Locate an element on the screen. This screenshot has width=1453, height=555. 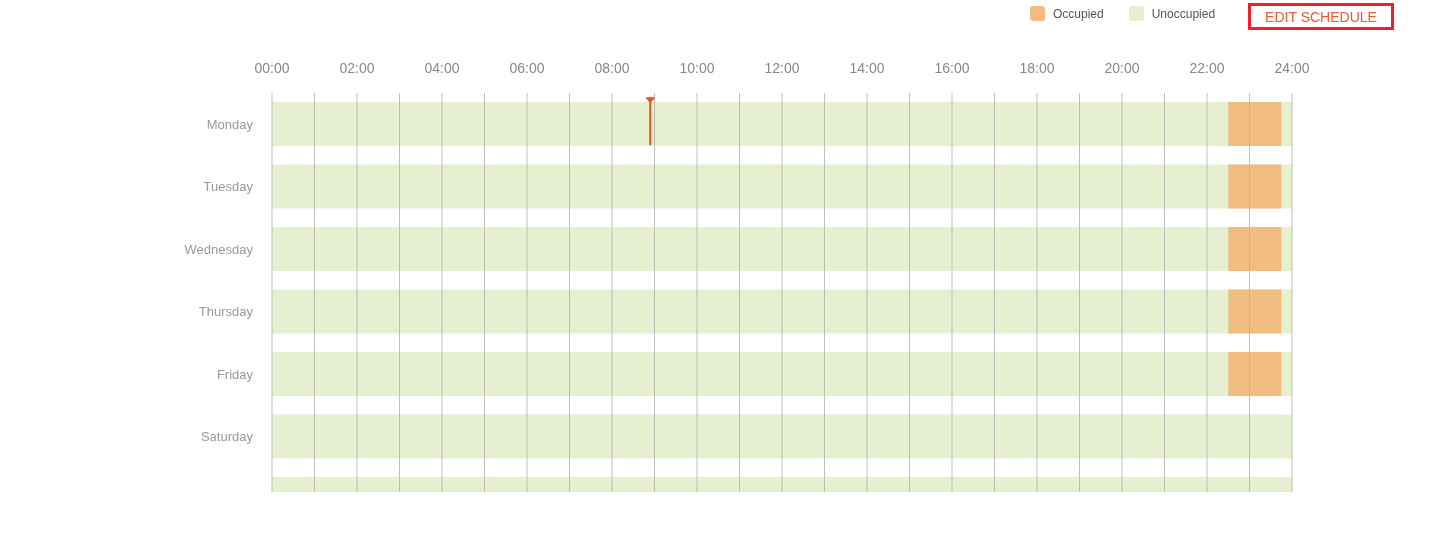
x-tick-label: 24:00 is located at coordinates (1292, 68).